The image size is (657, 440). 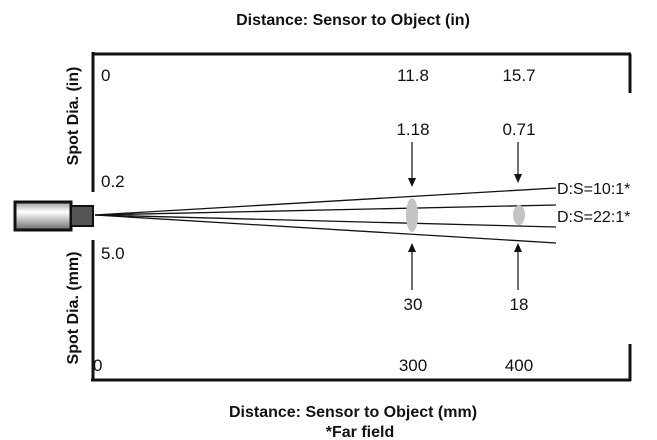 What do you see at coordinates (518, 129) in the screenshot?
I see `inch-spot-far: 0.71` at bounding box center [518, 129].